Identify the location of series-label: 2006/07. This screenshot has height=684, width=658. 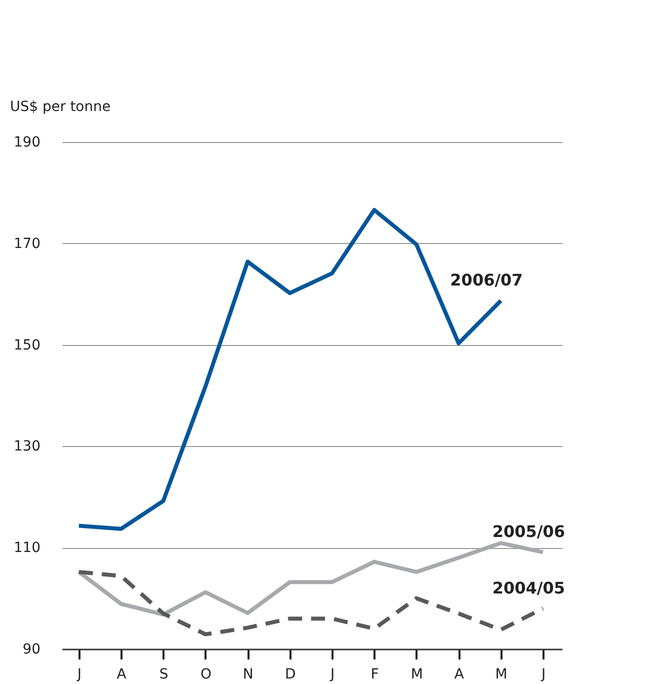
(486, 280).